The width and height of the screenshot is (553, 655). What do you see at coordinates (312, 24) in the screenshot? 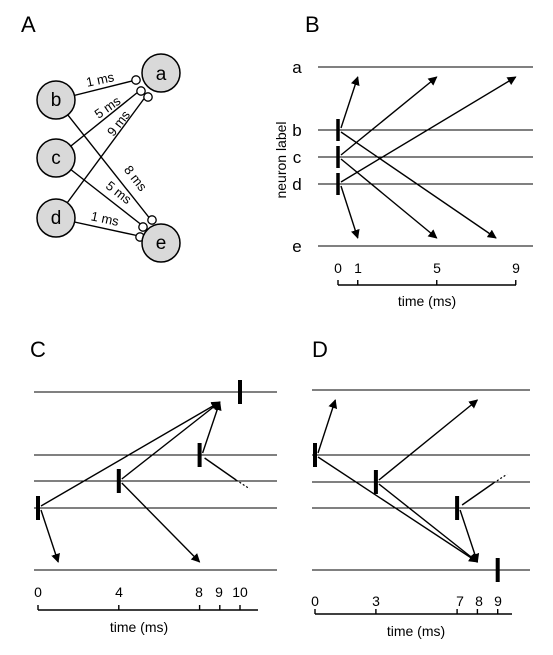
I see `panel-label-b: B` at bounding box center [312, 24].